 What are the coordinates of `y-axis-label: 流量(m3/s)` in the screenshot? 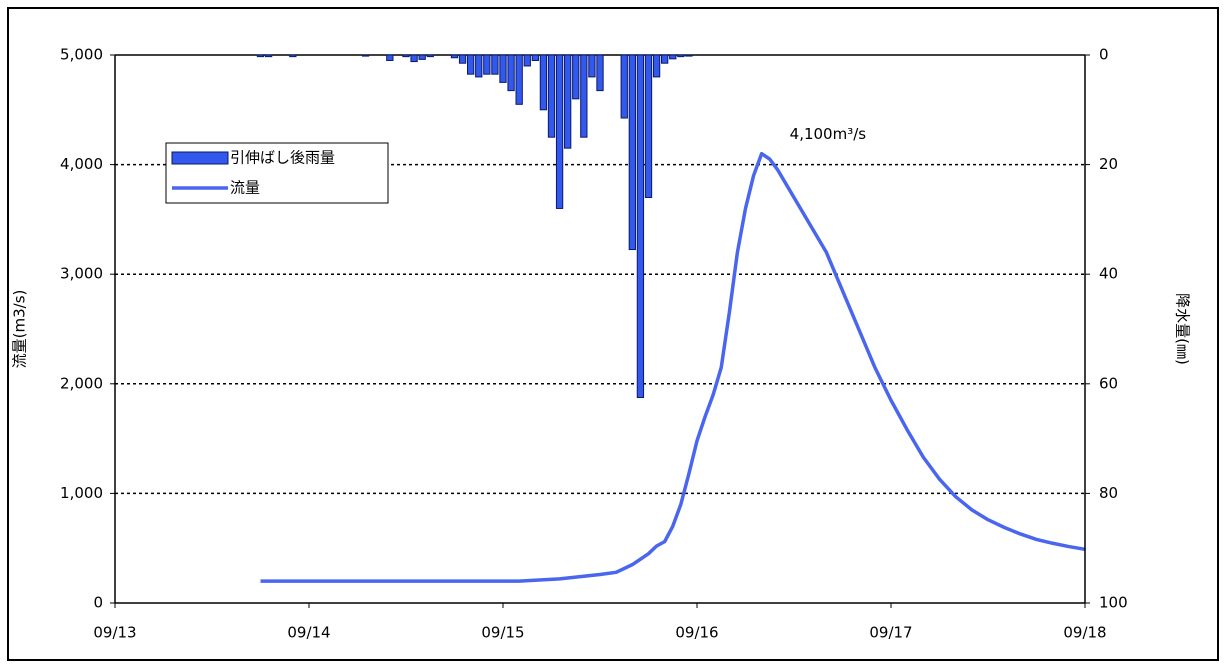 It's located at (20, 329).